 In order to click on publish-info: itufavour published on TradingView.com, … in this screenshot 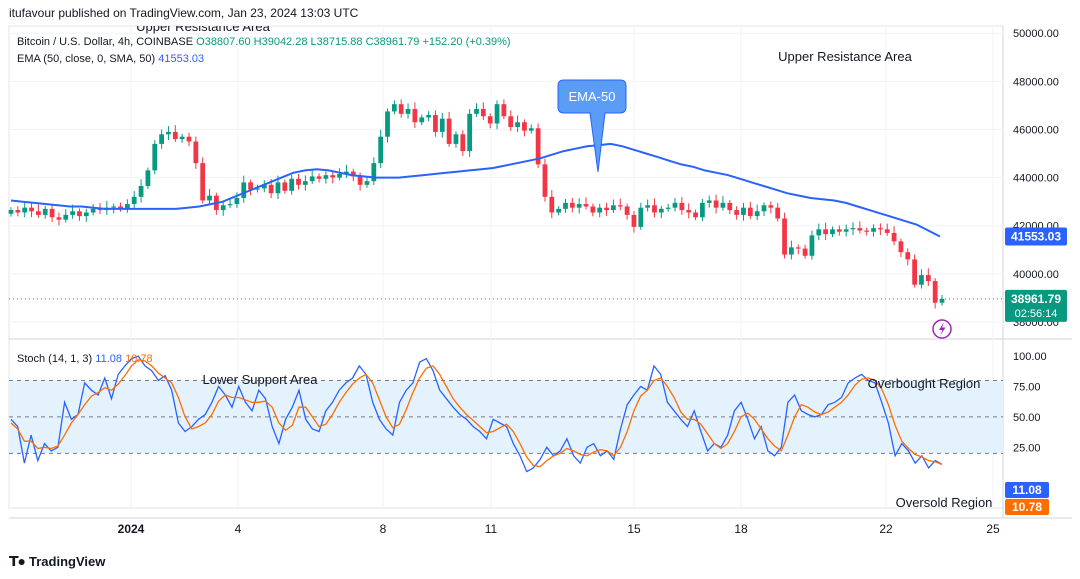, I will do `click(184, 13)`.